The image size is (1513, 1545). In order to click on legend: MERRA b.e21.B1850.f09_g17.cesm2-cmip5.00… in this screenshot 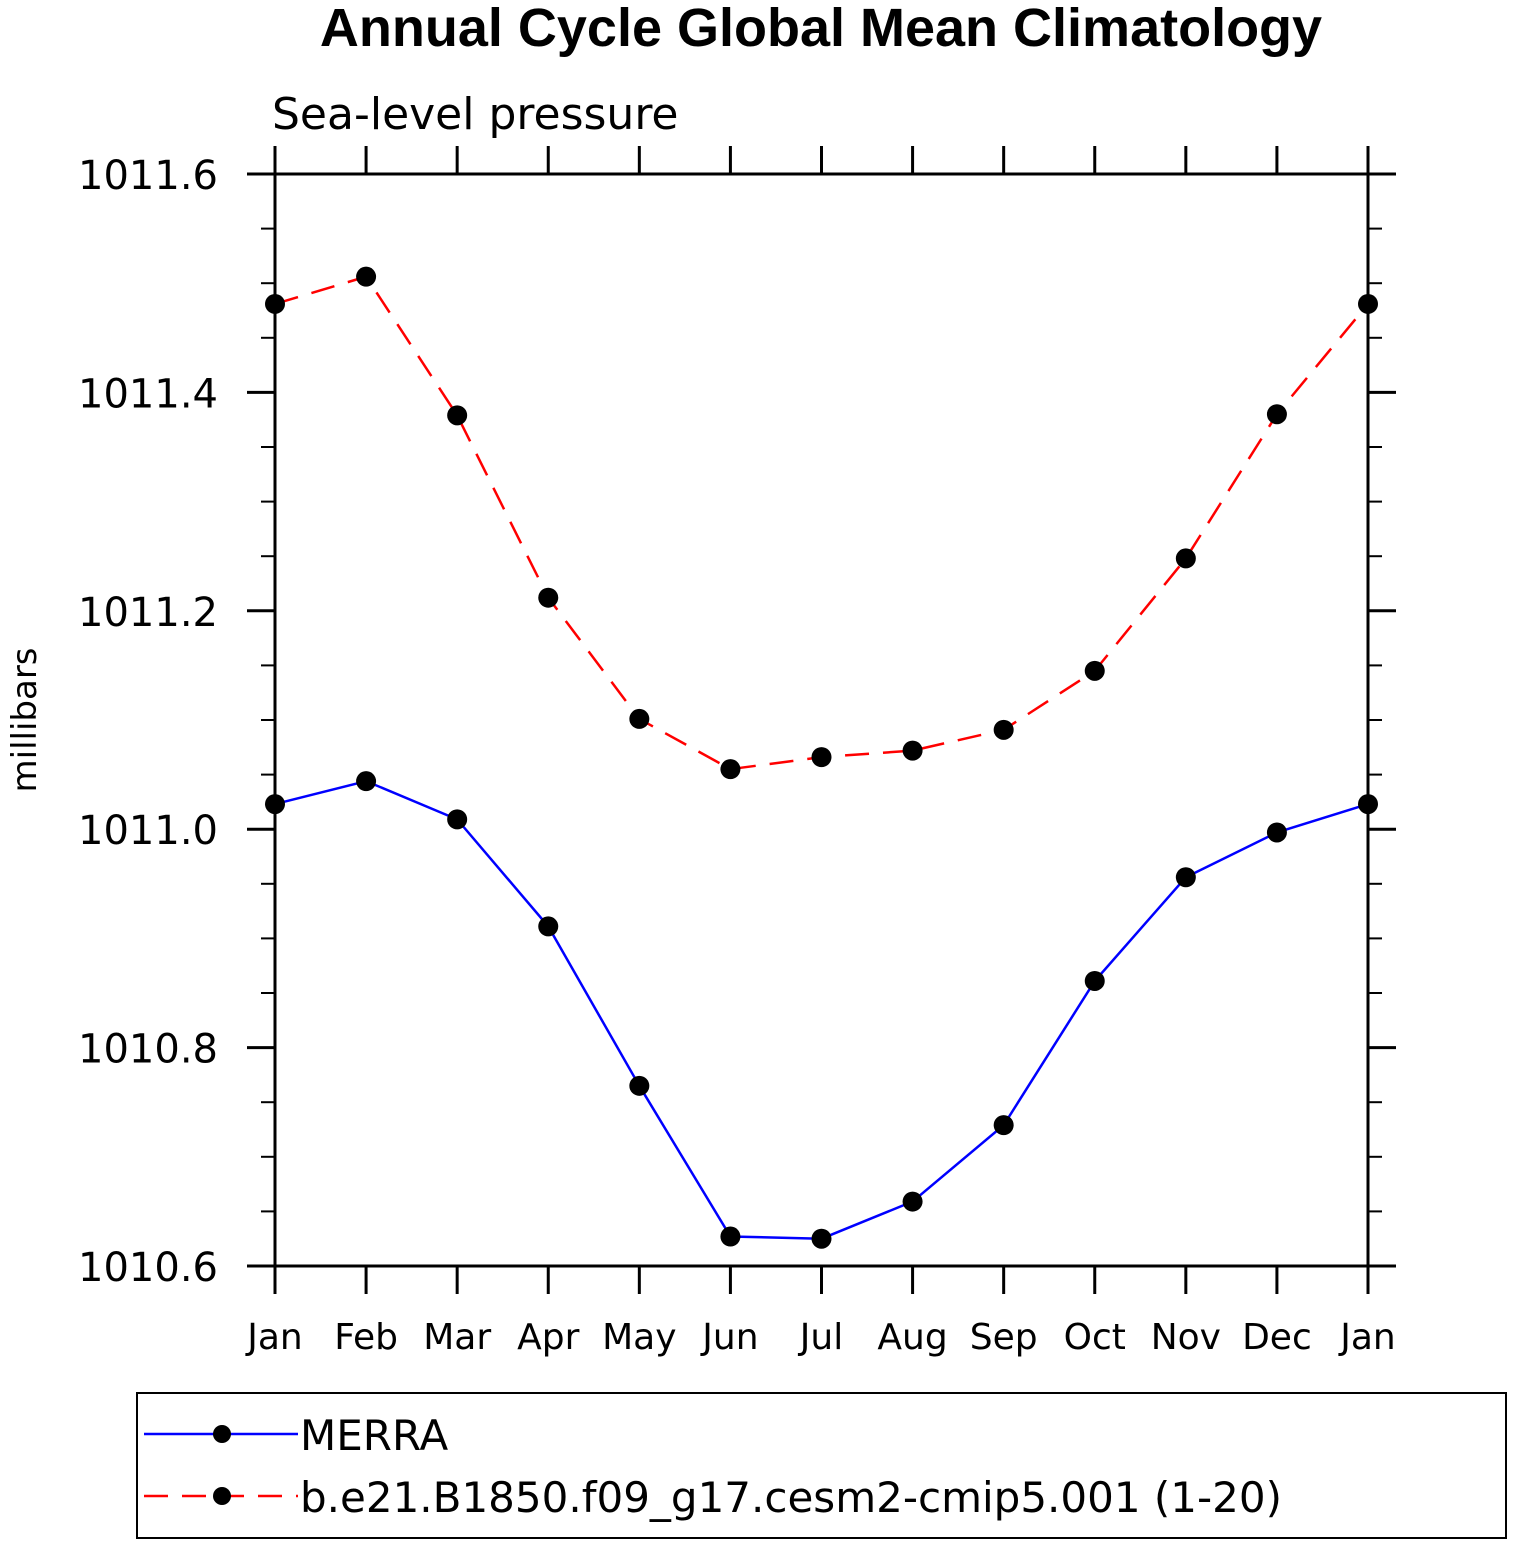, I will do `click(821, 1465)`.